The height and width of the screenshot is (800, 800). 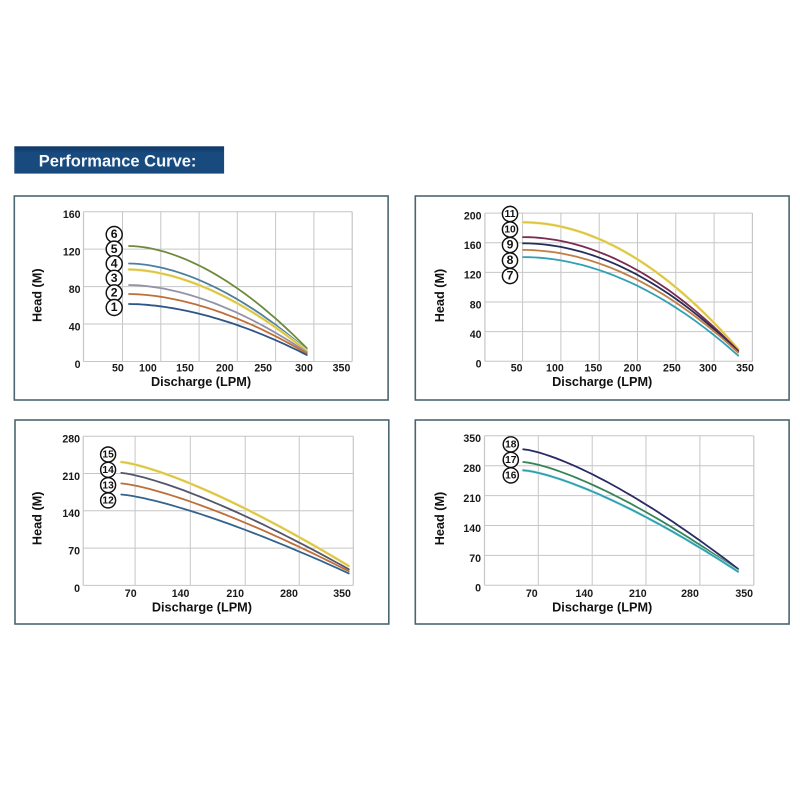 What do you see at coordinates (510, 214) in the screenshot?
I see `svg-text: 11` at bounding box center [510, 214].